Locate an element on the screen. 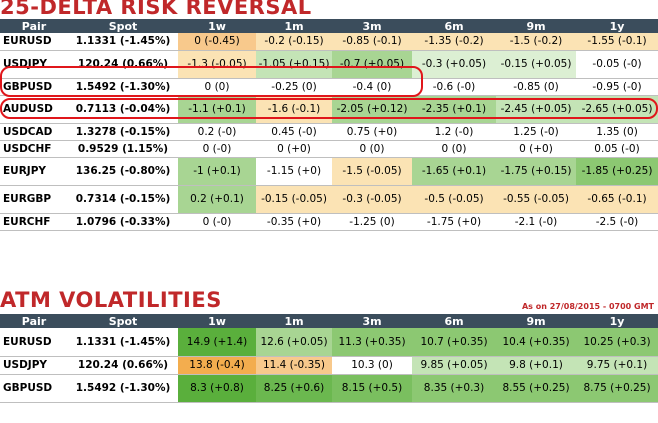 The height and width of the screenshot is (423, 658). value-cell-6m: -1.75 (+0) is located at coordinates (454, 222).